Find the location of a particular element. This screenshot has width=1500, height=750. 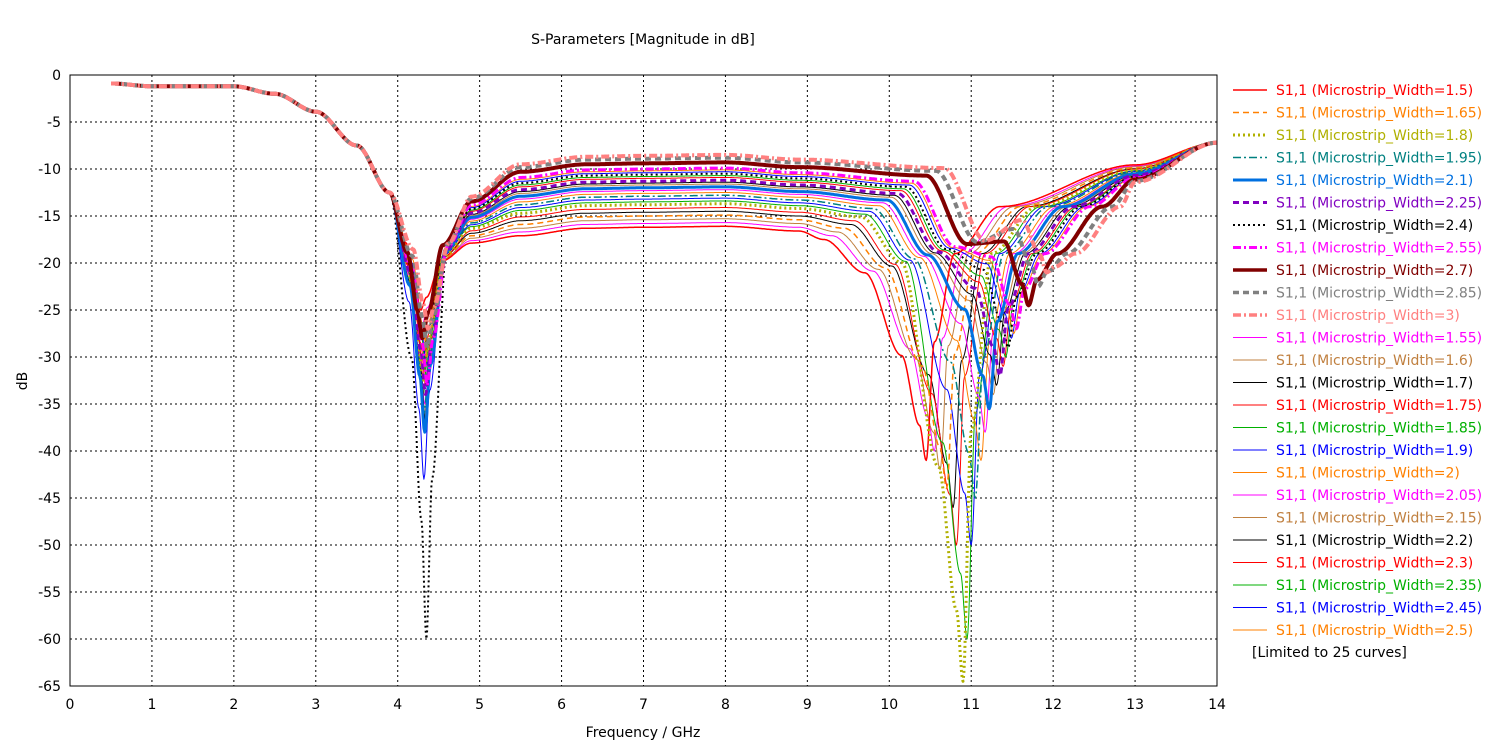

y-tick-label: -20 is located at coordinates (49, 264).